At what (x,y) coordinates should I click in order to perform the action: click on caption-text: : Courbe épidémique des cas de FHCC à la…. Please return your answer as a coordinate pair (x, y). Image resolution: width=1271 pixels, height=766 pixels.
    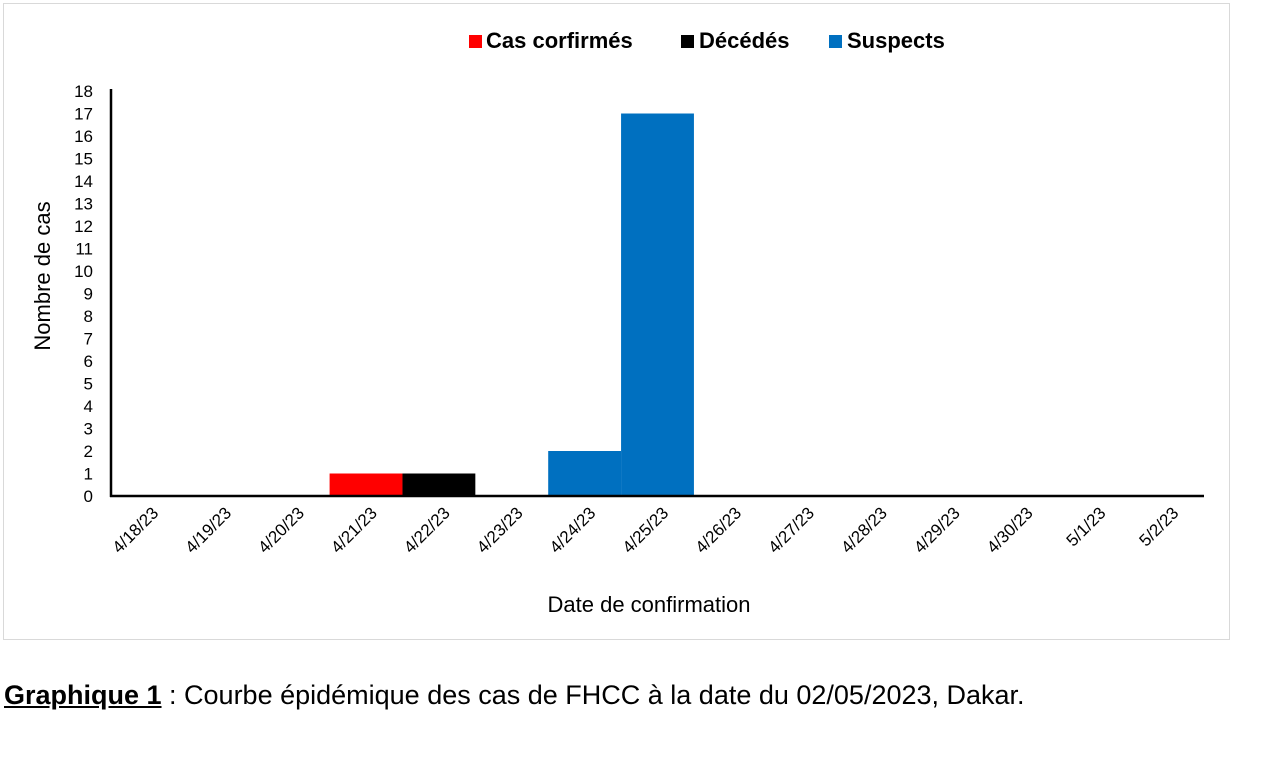
    Looking at the image, I should click on (593, 695).